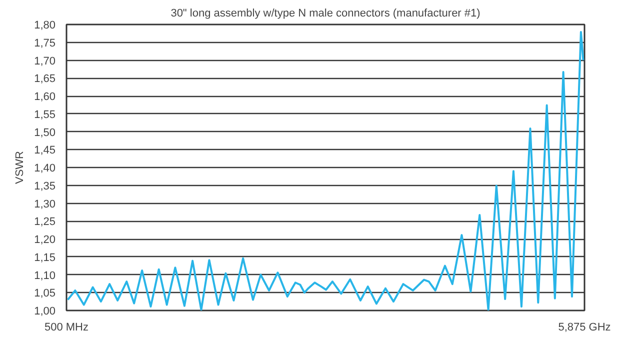 This screenshot has width=624, height=338. I want to click on chart-title: 30" long assembly w/type N male connectors (manufacturer #1), so click(325, 14).